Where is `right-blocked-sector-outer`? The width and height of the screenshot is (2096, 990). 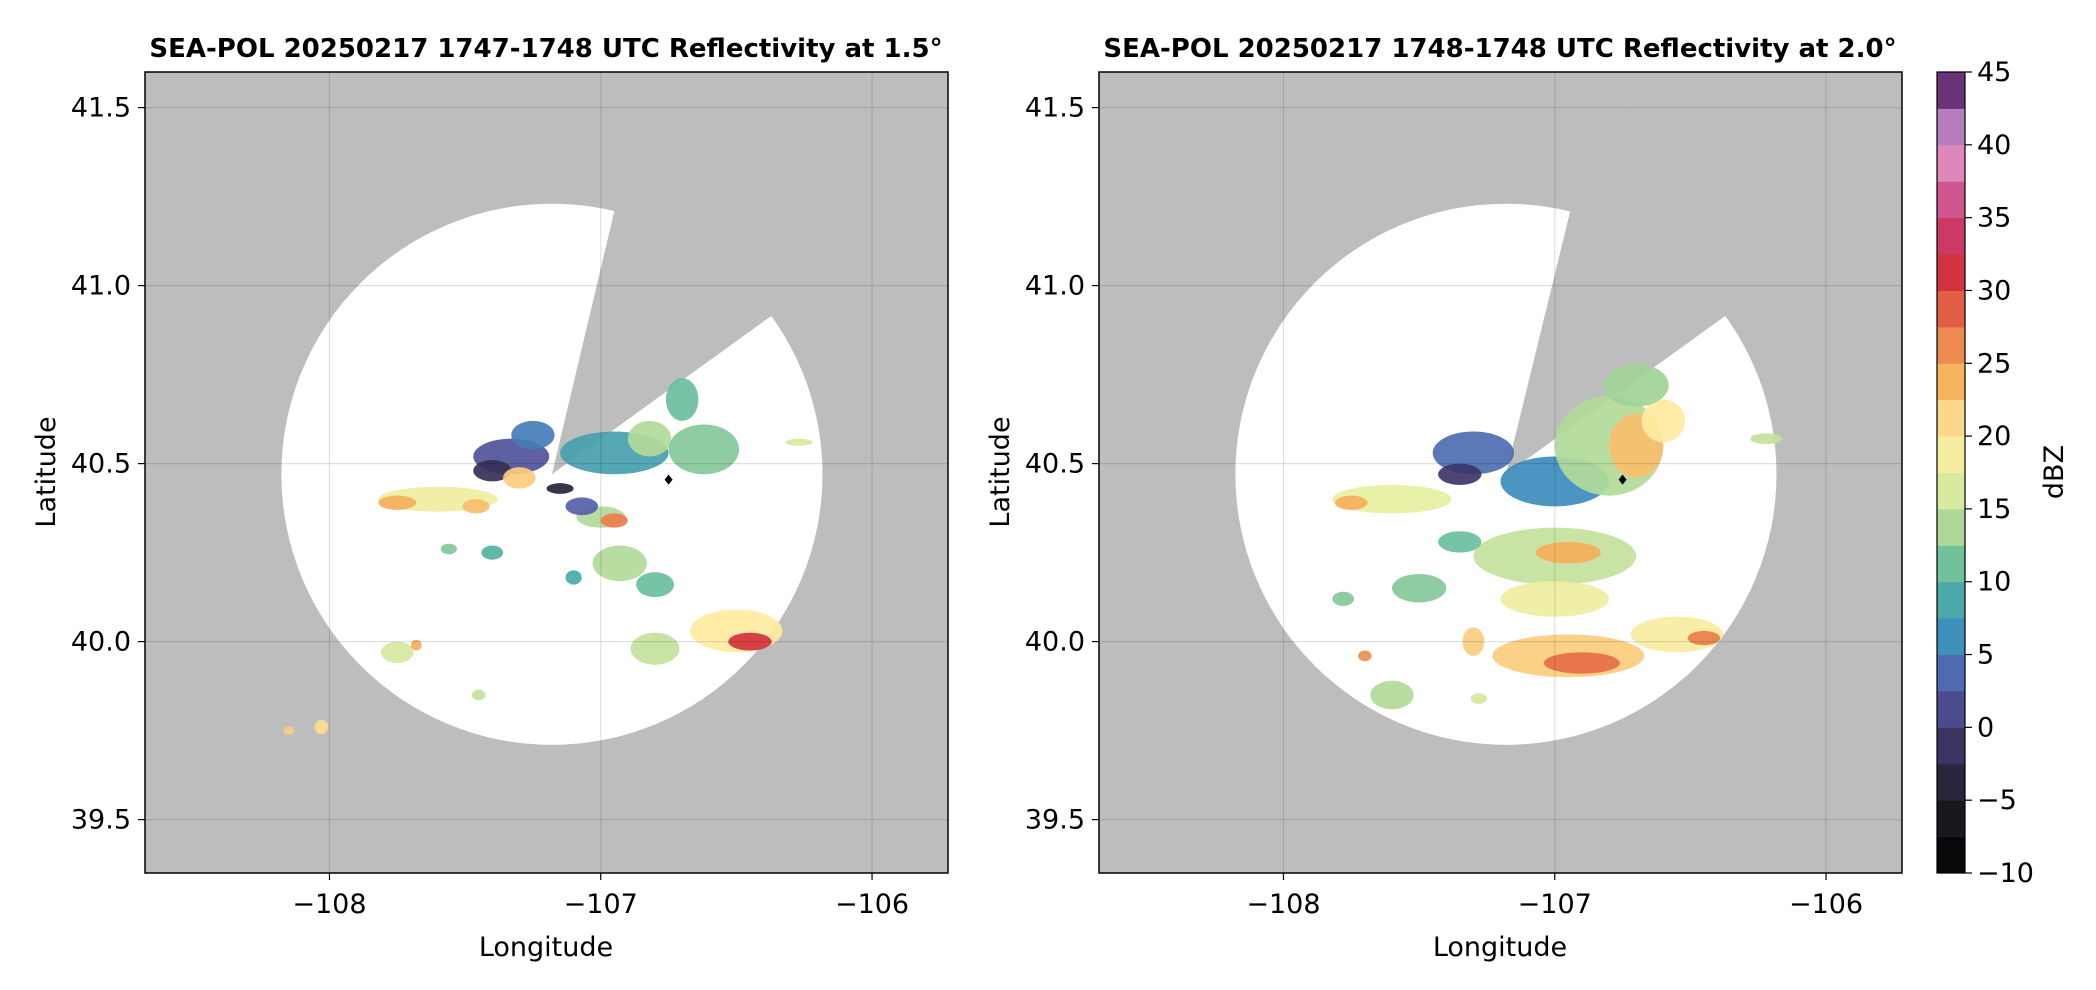 right-blocked-sector-outer is located at coordinates (1715, 157).